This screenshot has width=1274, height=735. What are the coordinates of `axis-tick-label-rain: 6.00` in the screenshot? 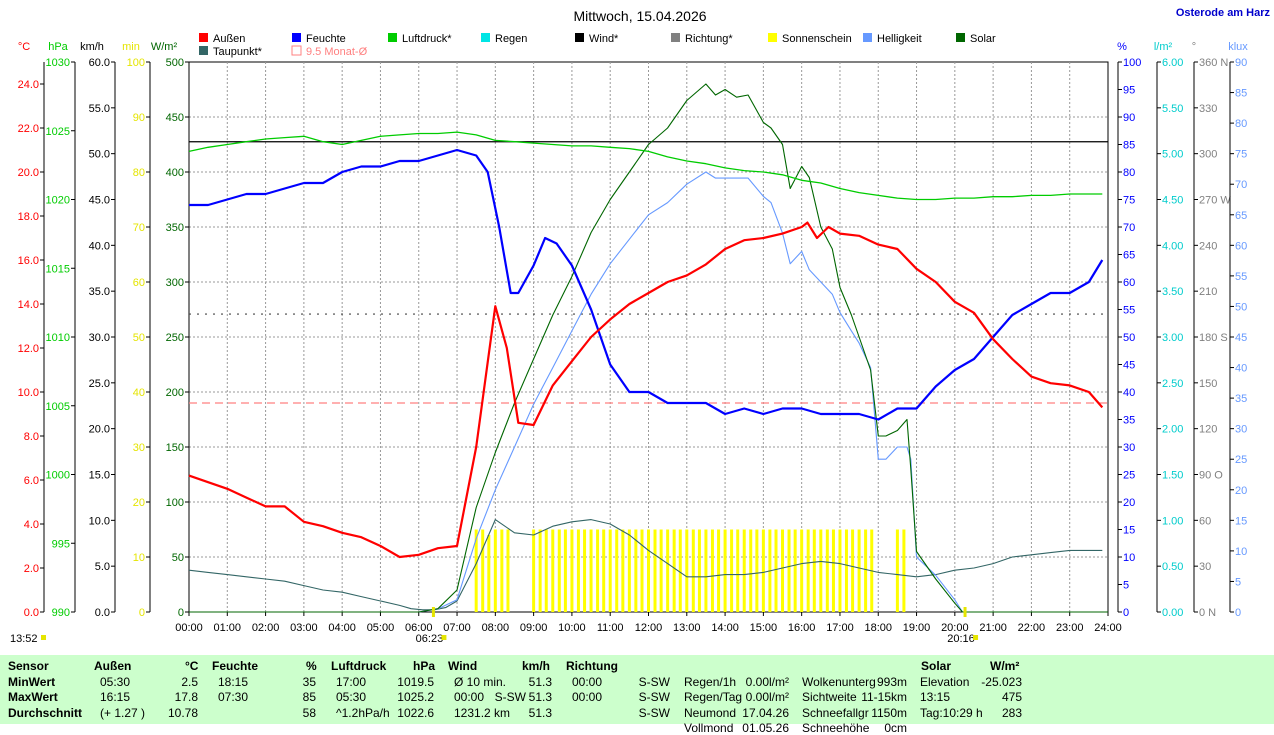 It's located at (1172, 63).